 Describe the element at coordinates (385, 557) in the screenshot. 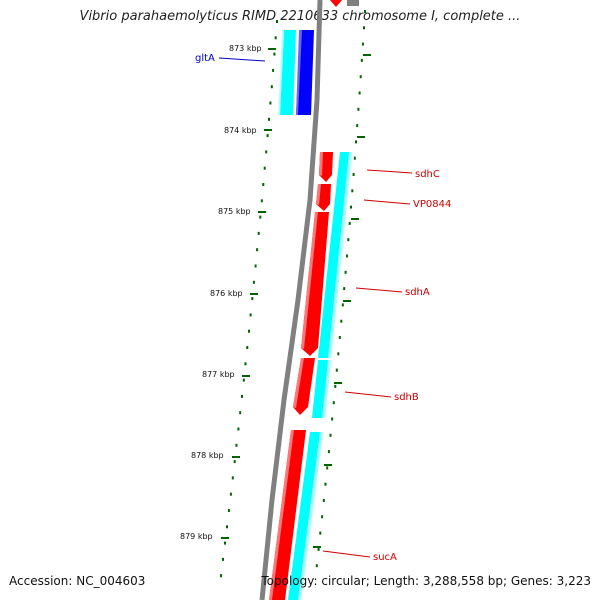

I see `gene-label-sucA: sucA` at that location.